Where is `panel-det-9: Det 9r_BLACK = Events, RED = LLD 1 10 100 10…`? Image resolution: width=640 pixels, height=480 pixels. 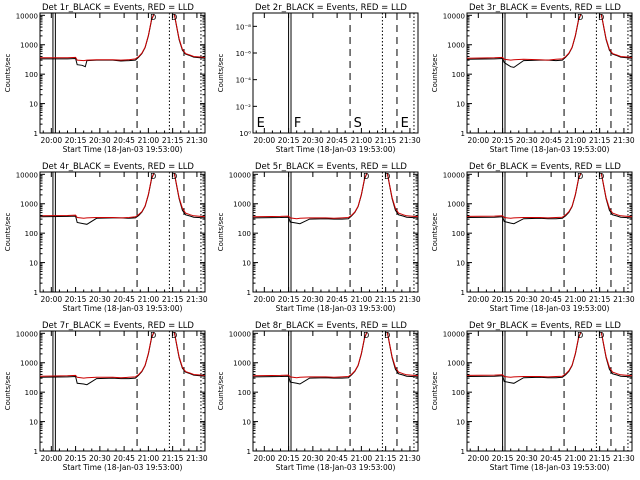
panel-det-9: Det 9r_BLACK = Events, RED = LLD 1 10 100 10… is located at coordinates (533, 396).